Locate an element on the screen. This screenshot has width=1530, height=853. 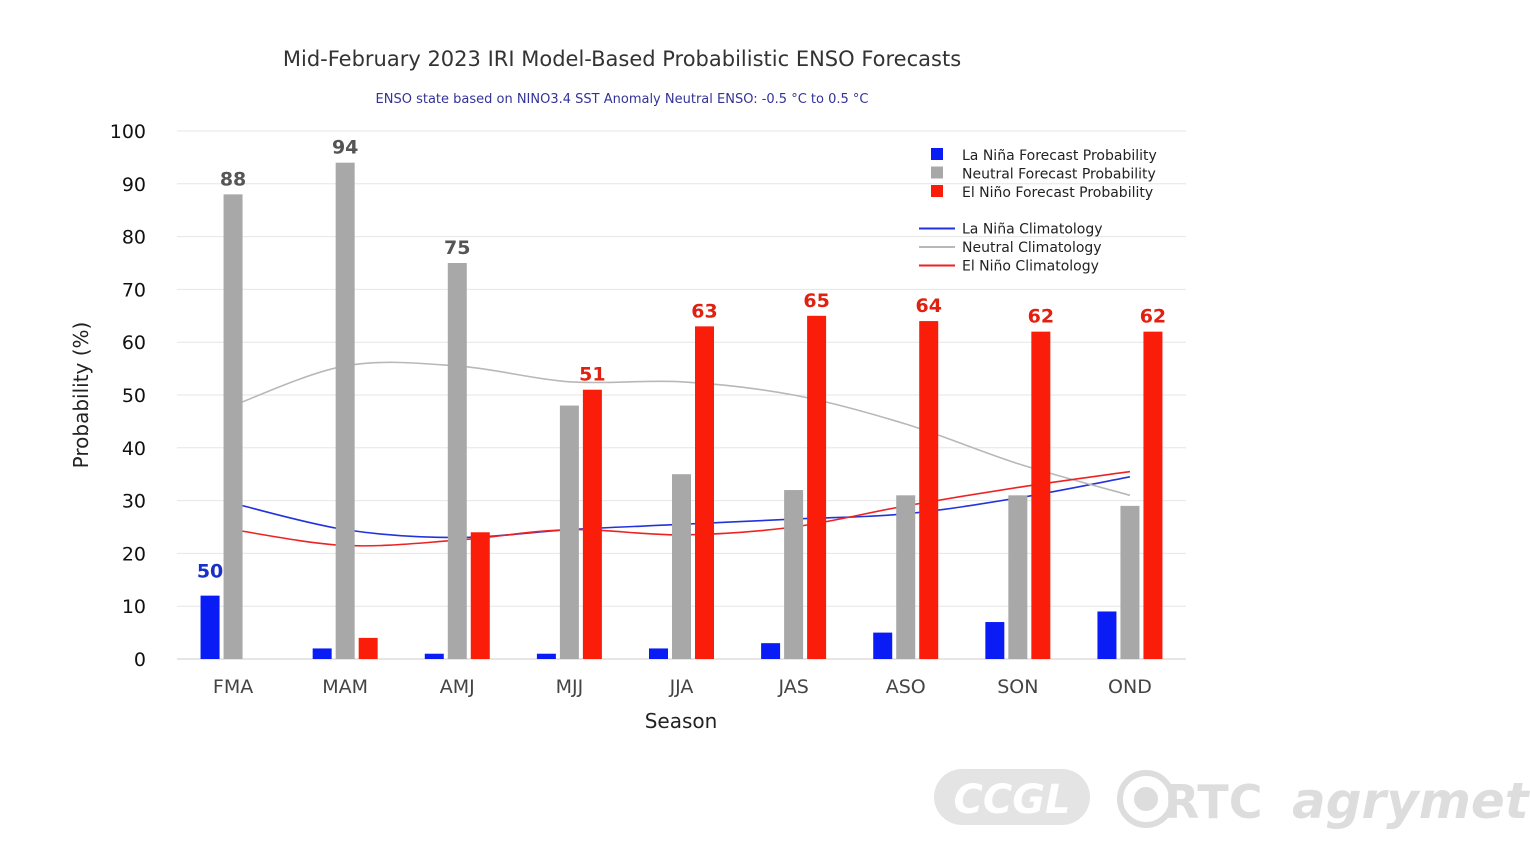
bar-la-ond is located at coordinates (1107, 635).